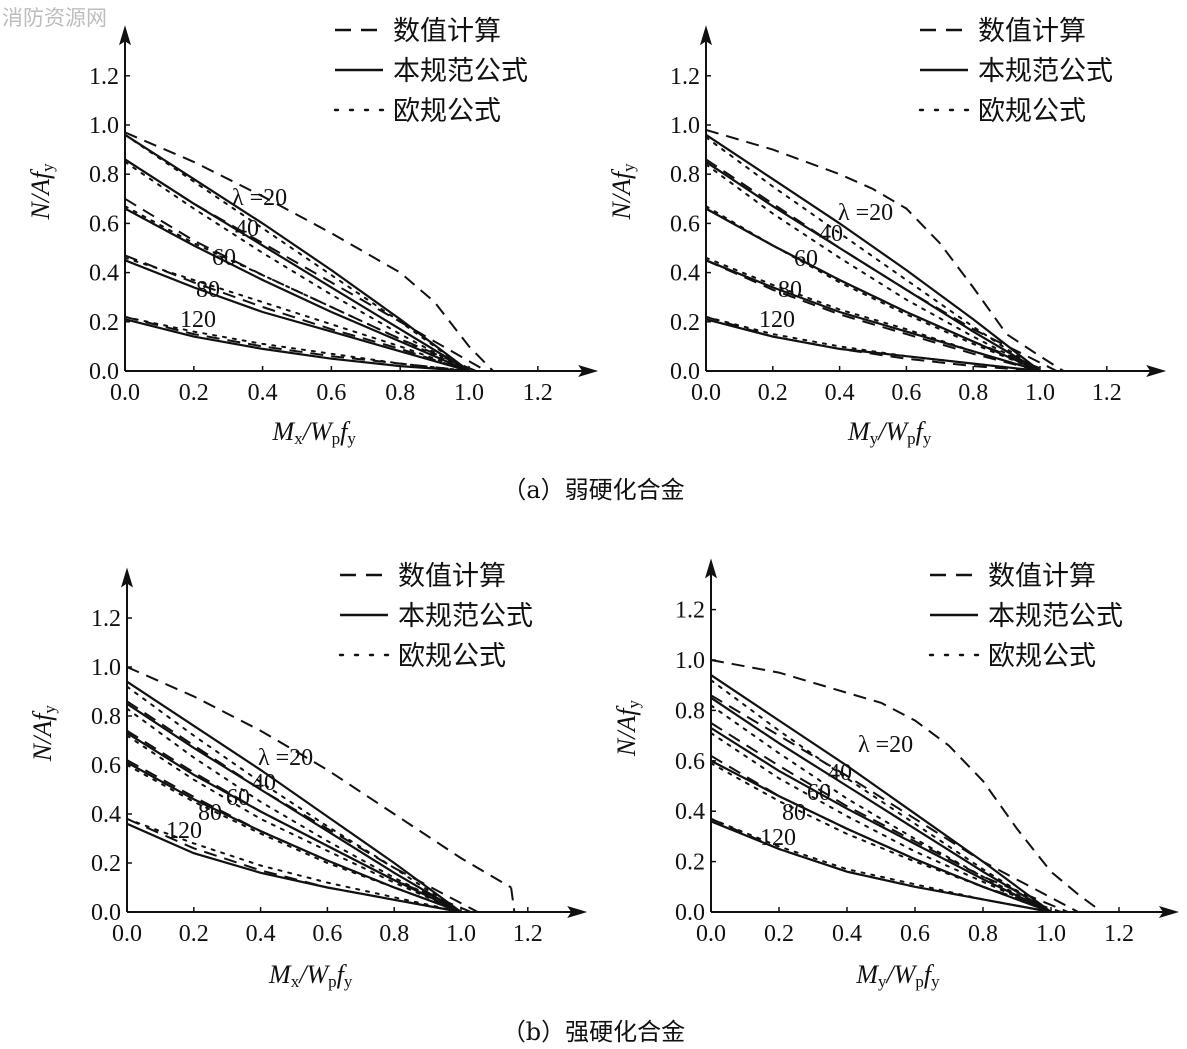  I want to click on y-axis-arrow, so click(706, 35).